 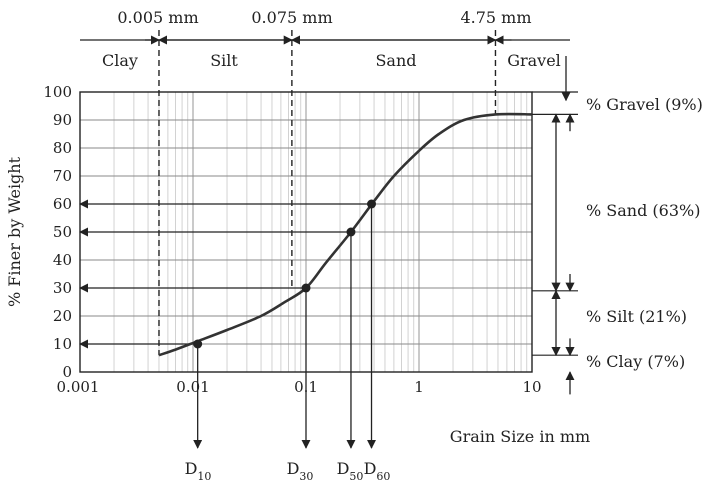 I want to click on d-label-60: D60, so click(x=377, y=471).